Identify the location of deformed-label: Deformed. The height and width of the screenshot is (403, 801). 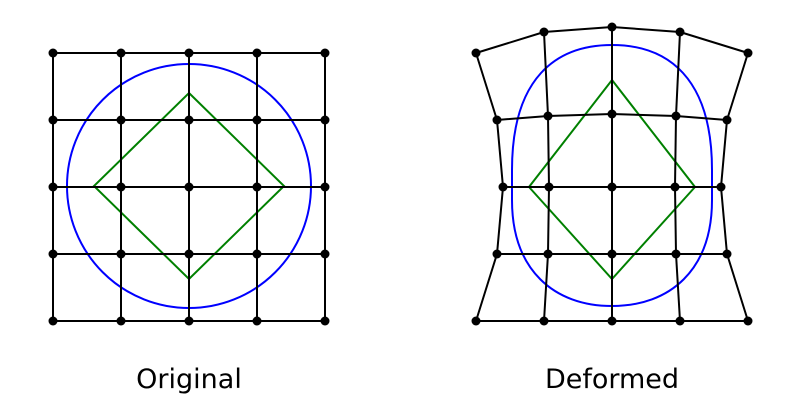
(612, 379).